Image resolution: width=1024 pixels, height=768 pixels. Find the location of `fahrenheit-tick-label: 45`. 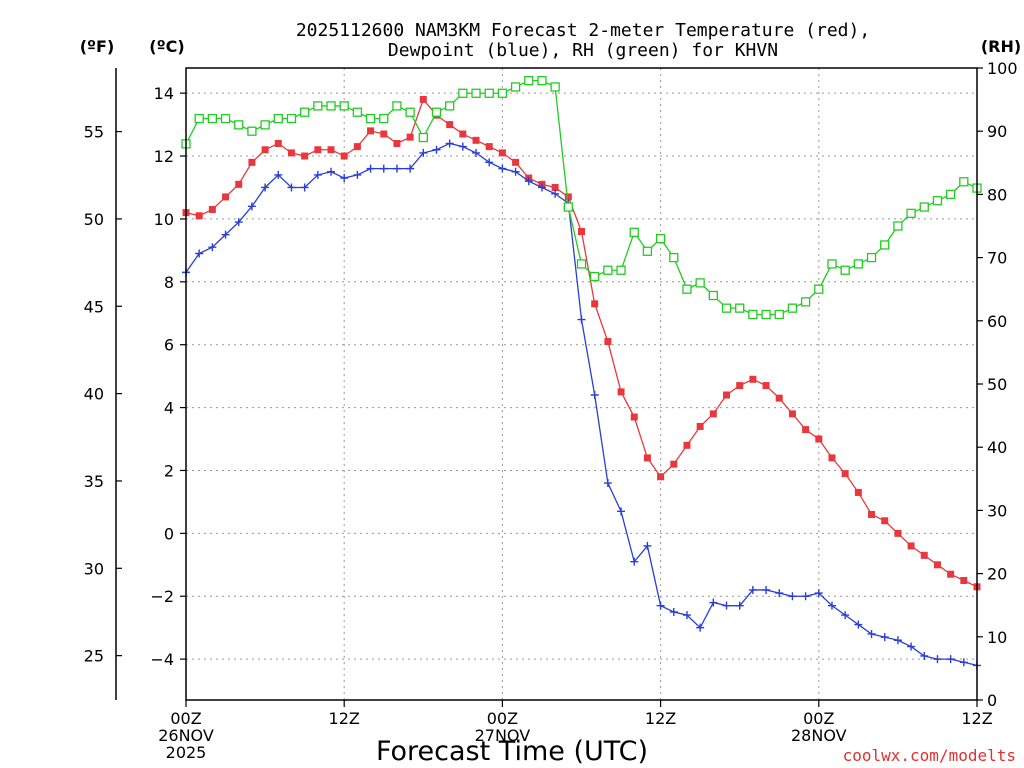

fahrenheit-tick-label: 45 is located at coordinates (94, 306).